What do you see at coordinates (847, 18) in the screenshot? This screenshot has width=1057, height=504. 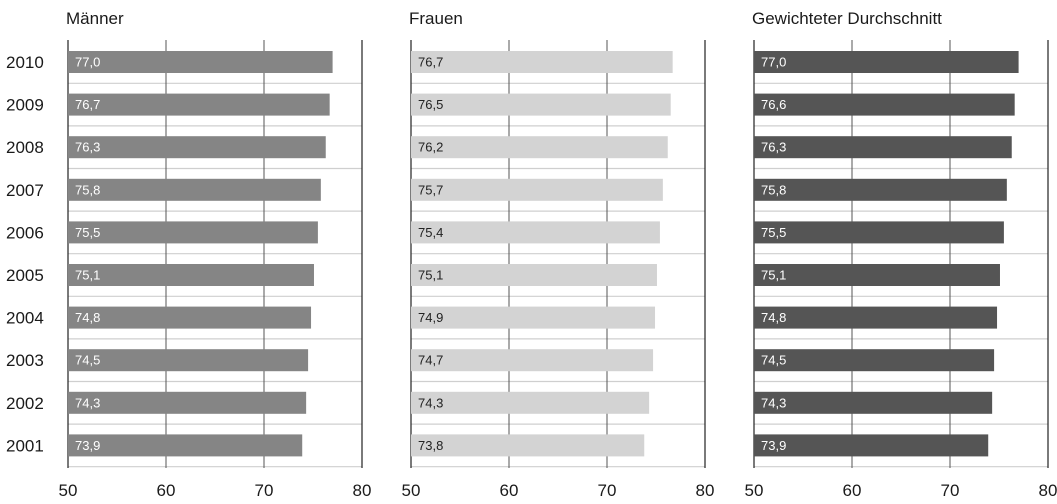 I see `panel-title-3: Gewichteter Durchschnitt` at bounding box center [847, 18].